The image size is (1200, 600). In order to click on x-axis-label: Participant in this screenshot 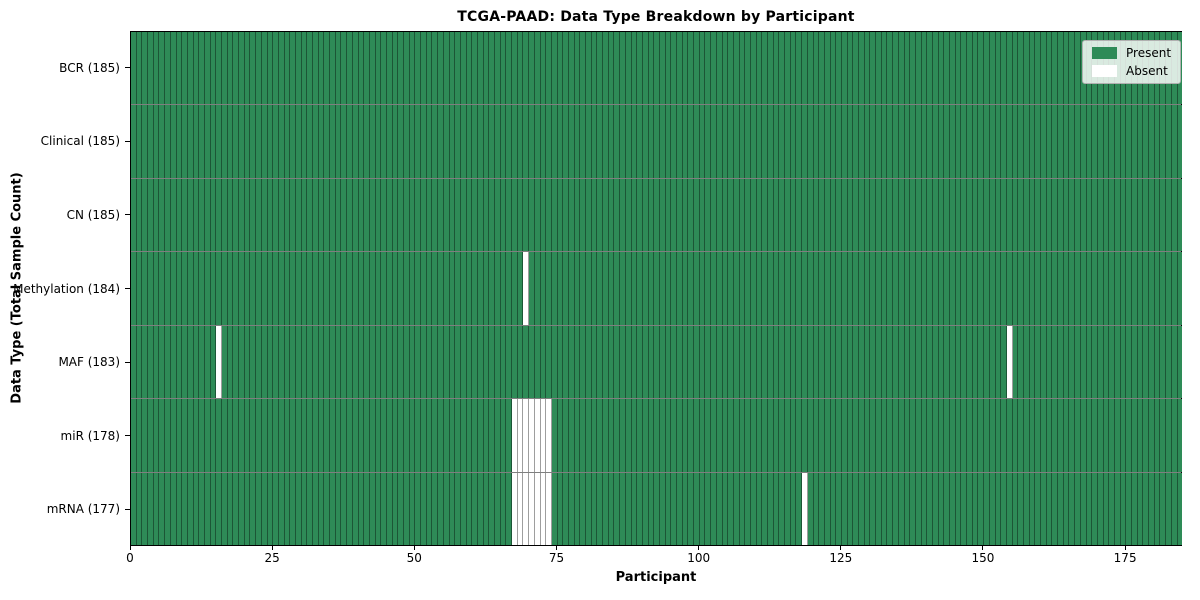, I will do `click(656, 577)`.